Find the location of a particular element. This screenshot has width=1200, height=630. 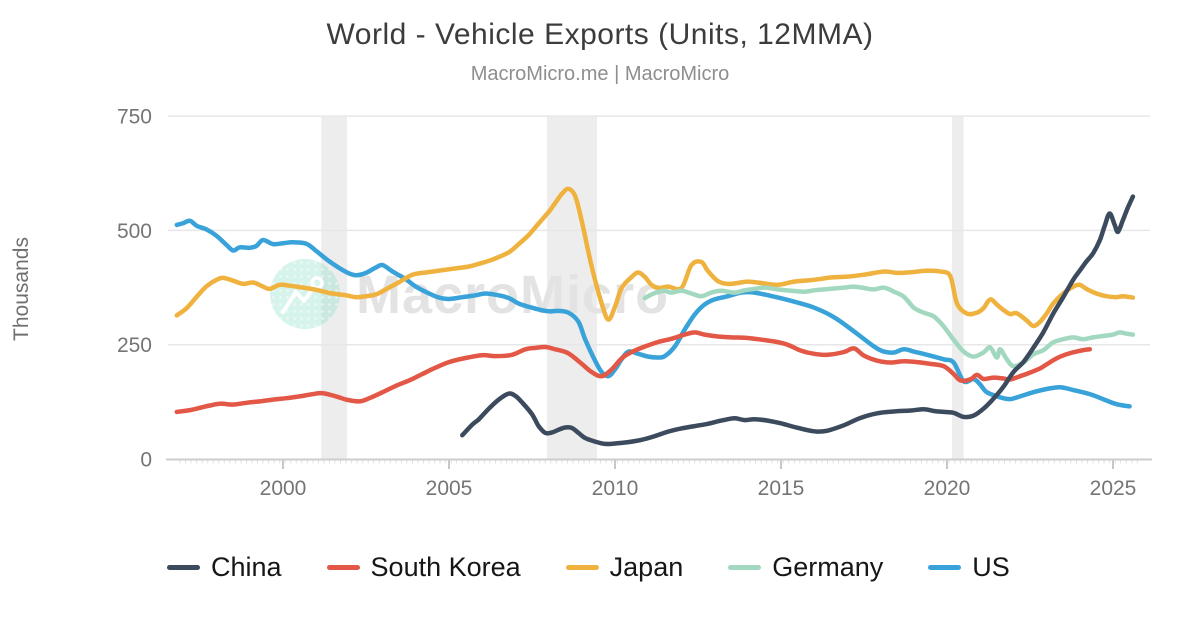

x-tick-label: 2020 is located at coordinates (947, 488).